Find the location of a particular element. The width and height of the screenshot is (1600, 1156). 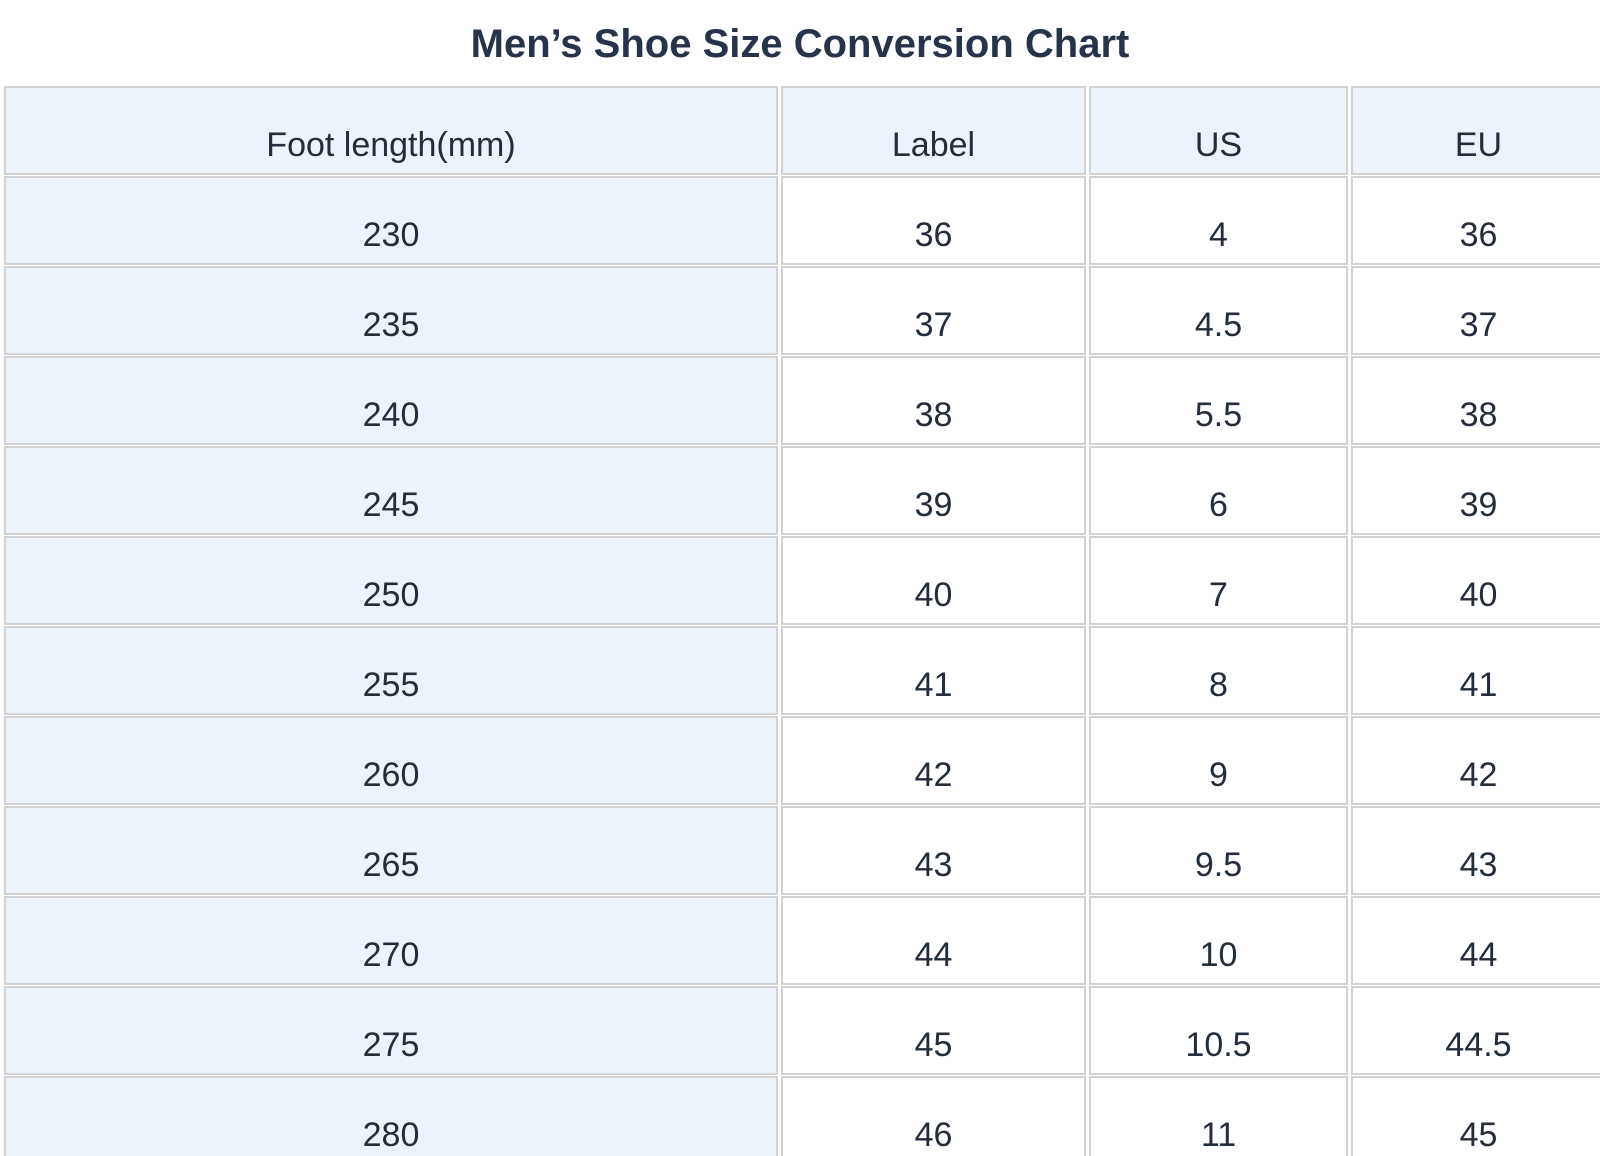

cell-foot-length: 255 is located at coordinates (391, 670).